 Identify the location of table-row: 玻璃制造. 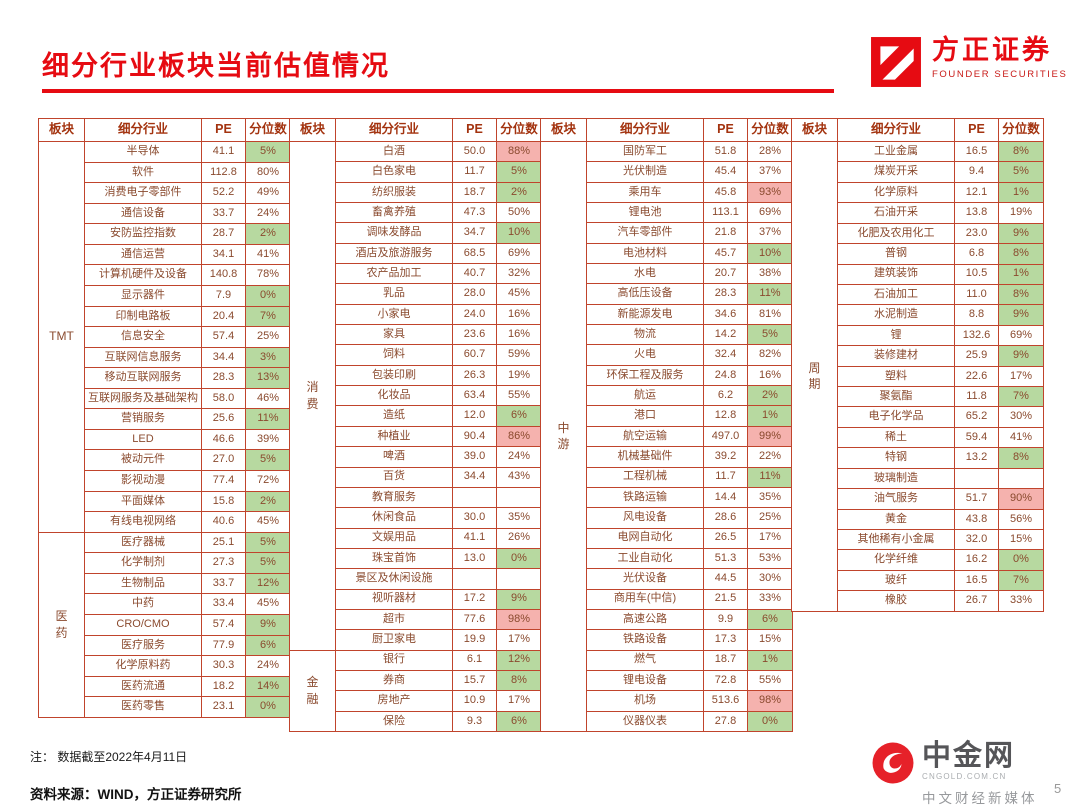
(918, 478).